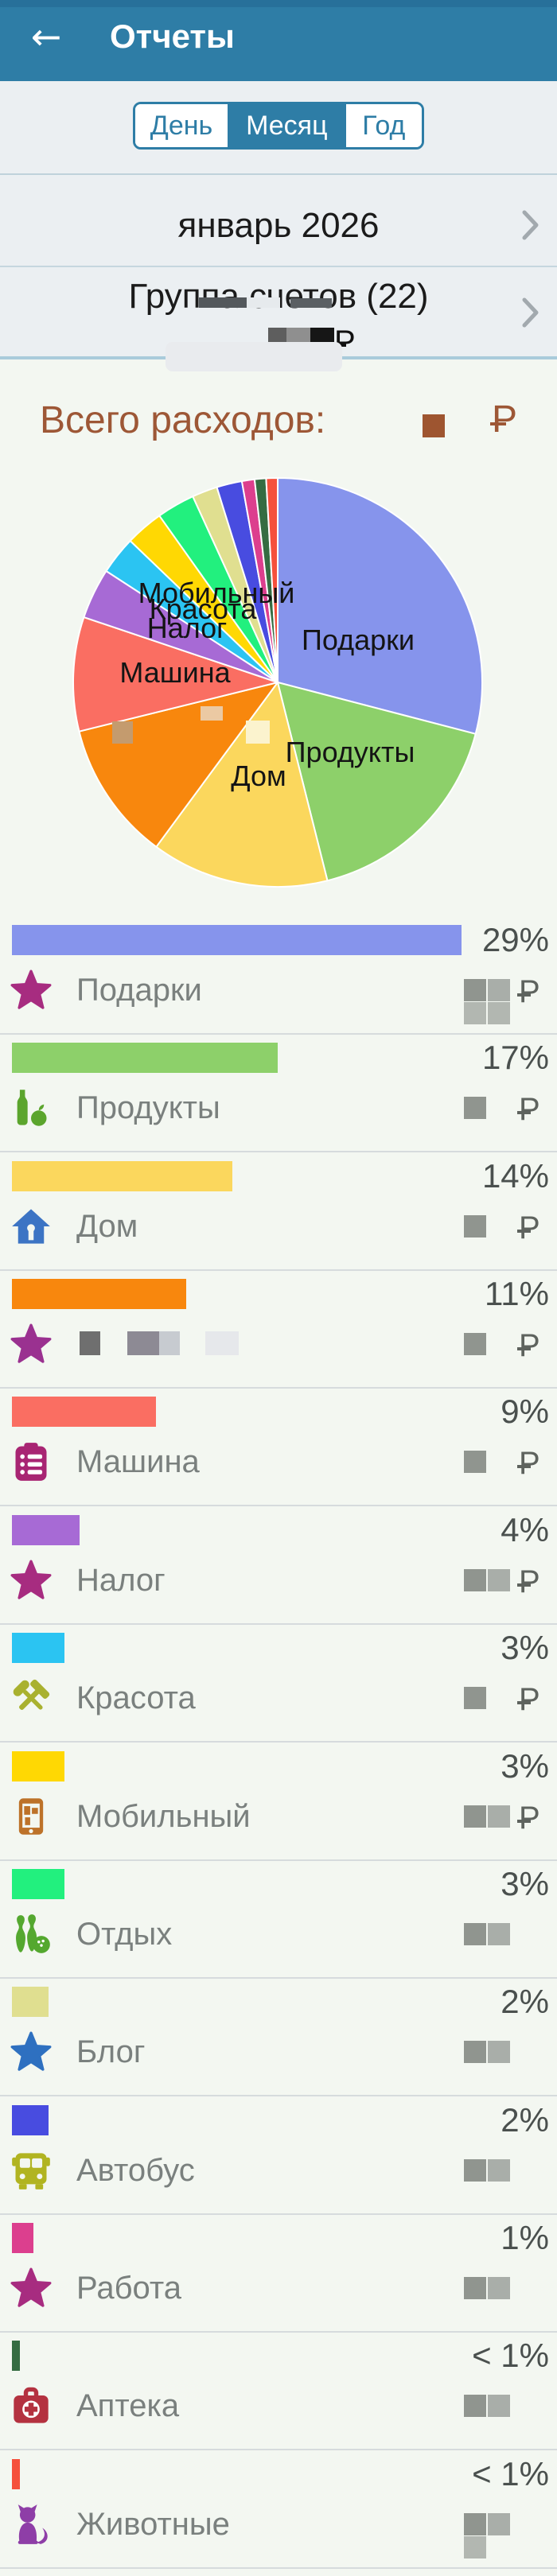 Image resolution: width=557 pixels, height=2576 pixels. I want to click on category-label: Мобильный, so click(163, 1816).